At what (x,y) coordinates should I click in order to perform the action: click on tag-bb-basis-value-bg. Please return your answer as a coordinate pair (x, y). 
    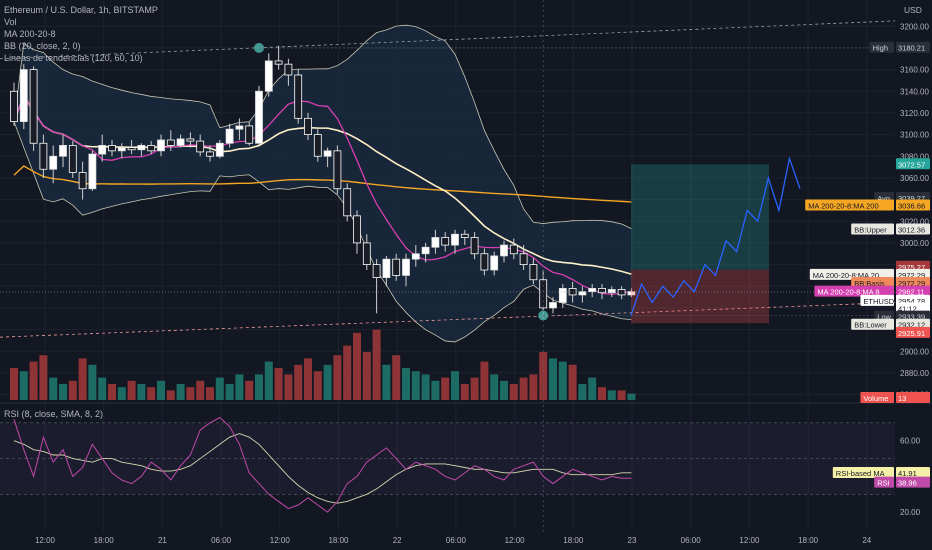
    Looking at the image, I should click on (913, 282).